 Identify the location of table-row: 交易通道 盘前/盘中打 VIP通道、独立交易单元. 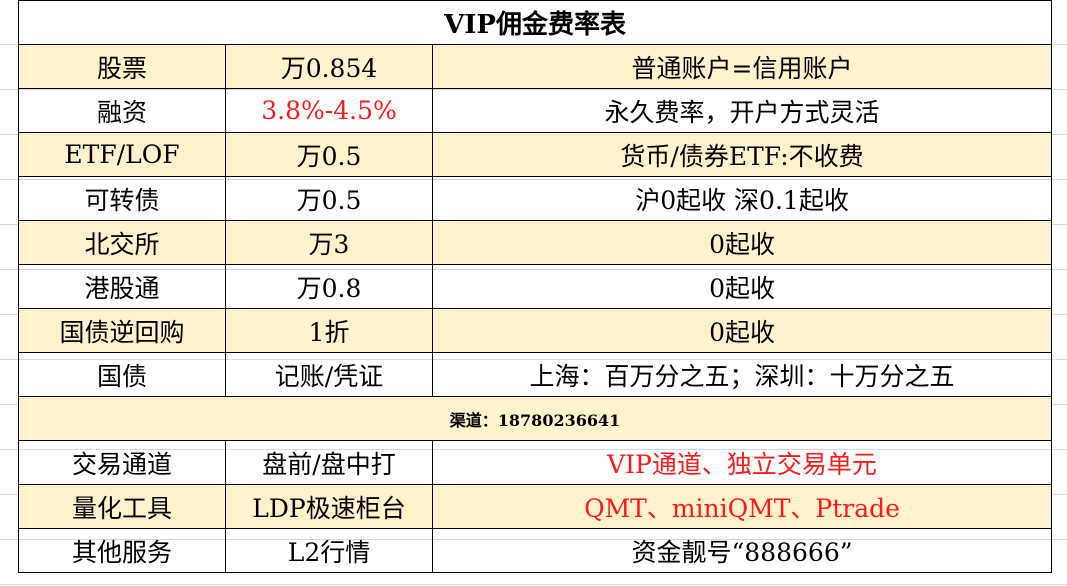
(535, 462).